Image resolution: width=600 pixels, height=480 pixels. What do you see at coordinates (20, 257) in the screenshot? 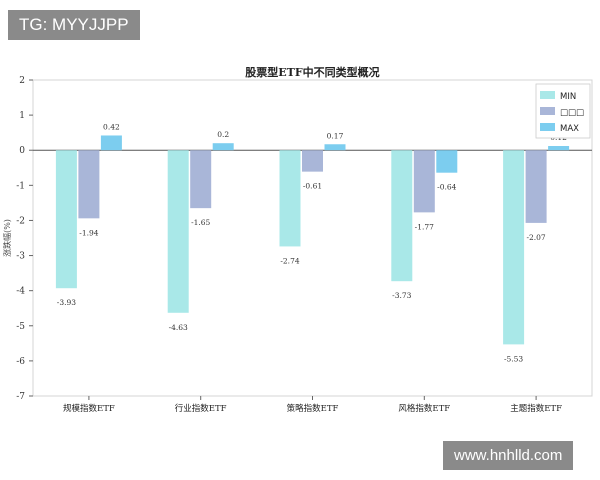
I see `y-tick-label: -3` at bounding box center [20, 257].